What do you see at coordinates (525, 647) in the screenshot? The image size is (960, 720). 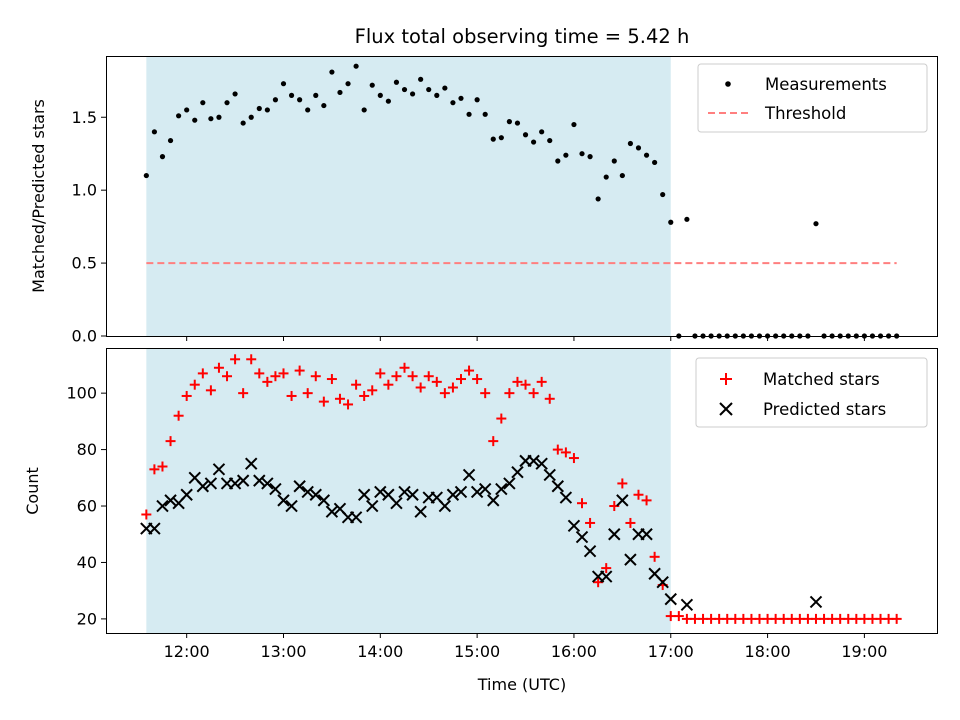 I see `bottom-x-axis: 12:00 13:00 14:00 15:00 16:00 17:00 18:00 19:00` at bounding box center [525, 647].